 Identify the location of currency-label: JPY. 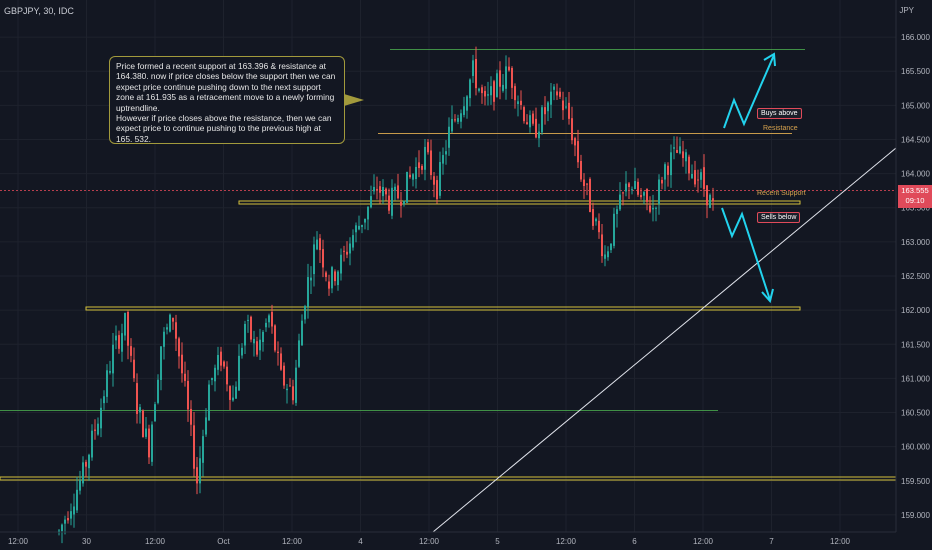
(906, 10).